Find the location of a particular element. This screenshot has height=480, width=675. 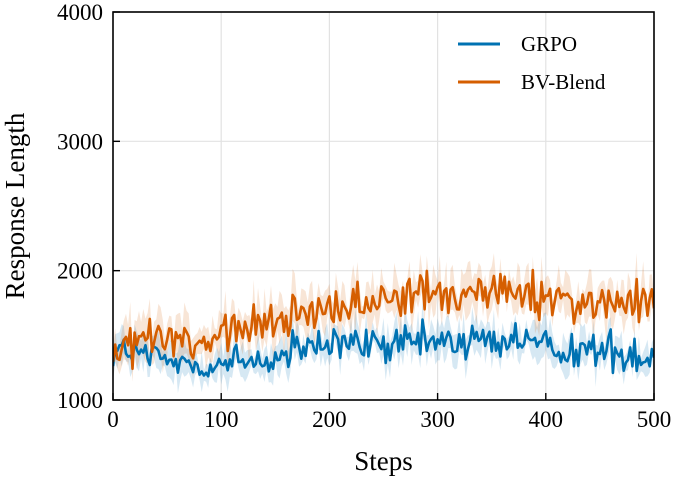

y-axis-label: Response Length is located at coordinates (15, 205).